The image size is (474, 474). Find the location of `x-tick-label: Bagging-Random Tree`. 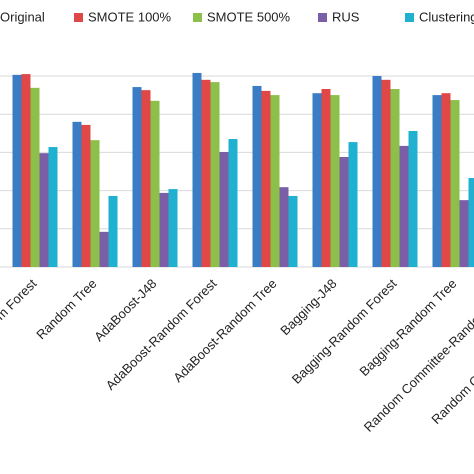

x-tick-label: Bagging-Random Tree is located at coordinates (407, 327).